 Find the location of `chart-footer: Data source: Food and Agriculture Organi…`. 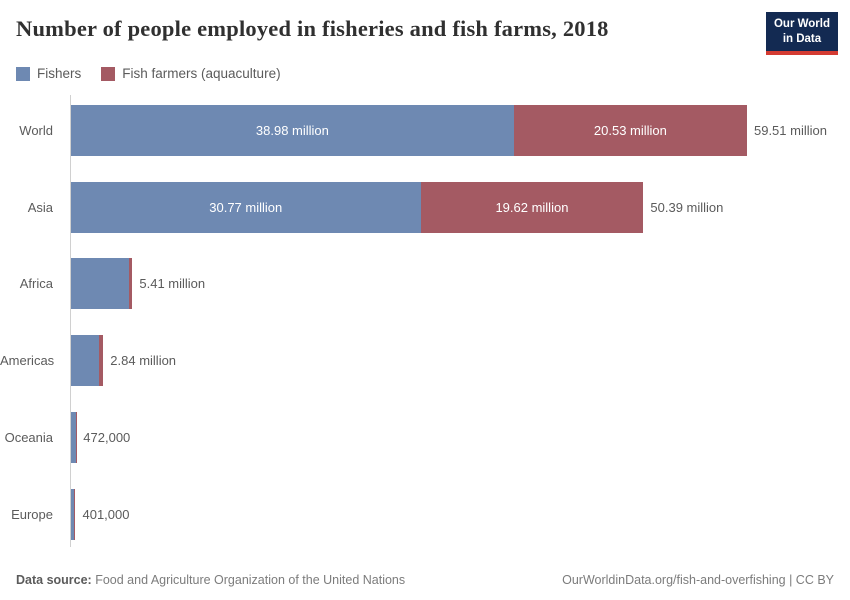

chart-footer: Data source: Food and Agriculture Organi… is located at coordinates (425, 580).